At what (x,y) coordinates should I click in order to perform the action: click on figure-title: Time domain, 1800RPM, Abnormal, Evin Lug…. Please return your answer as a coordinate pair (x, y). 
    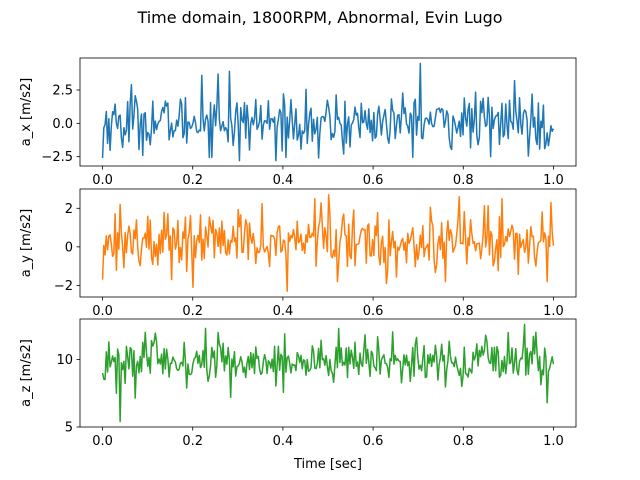
    Looking at the image, I should click on (319, 17).